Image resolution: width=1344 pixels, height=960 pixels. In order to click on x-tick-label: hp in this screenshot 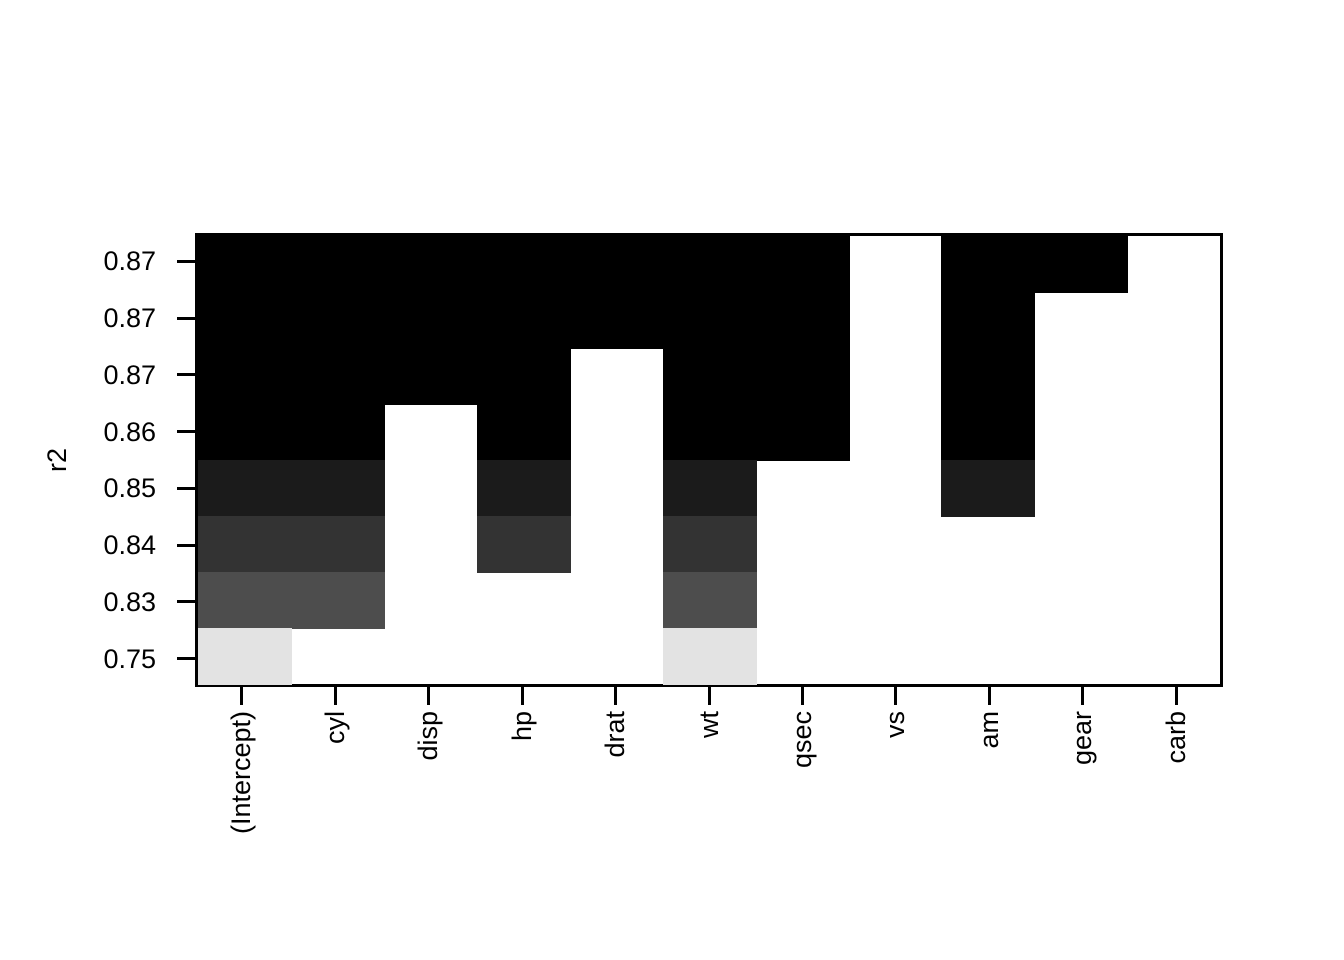, I will do `click(521, 726)`.